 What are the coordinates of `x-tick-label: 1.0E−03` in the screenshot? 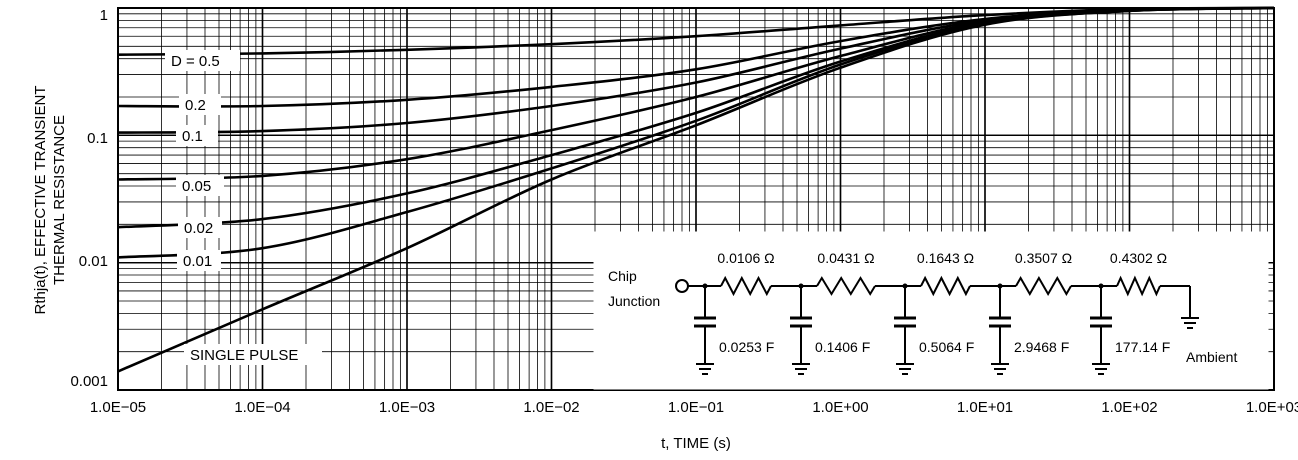 It's located at (407, 407).